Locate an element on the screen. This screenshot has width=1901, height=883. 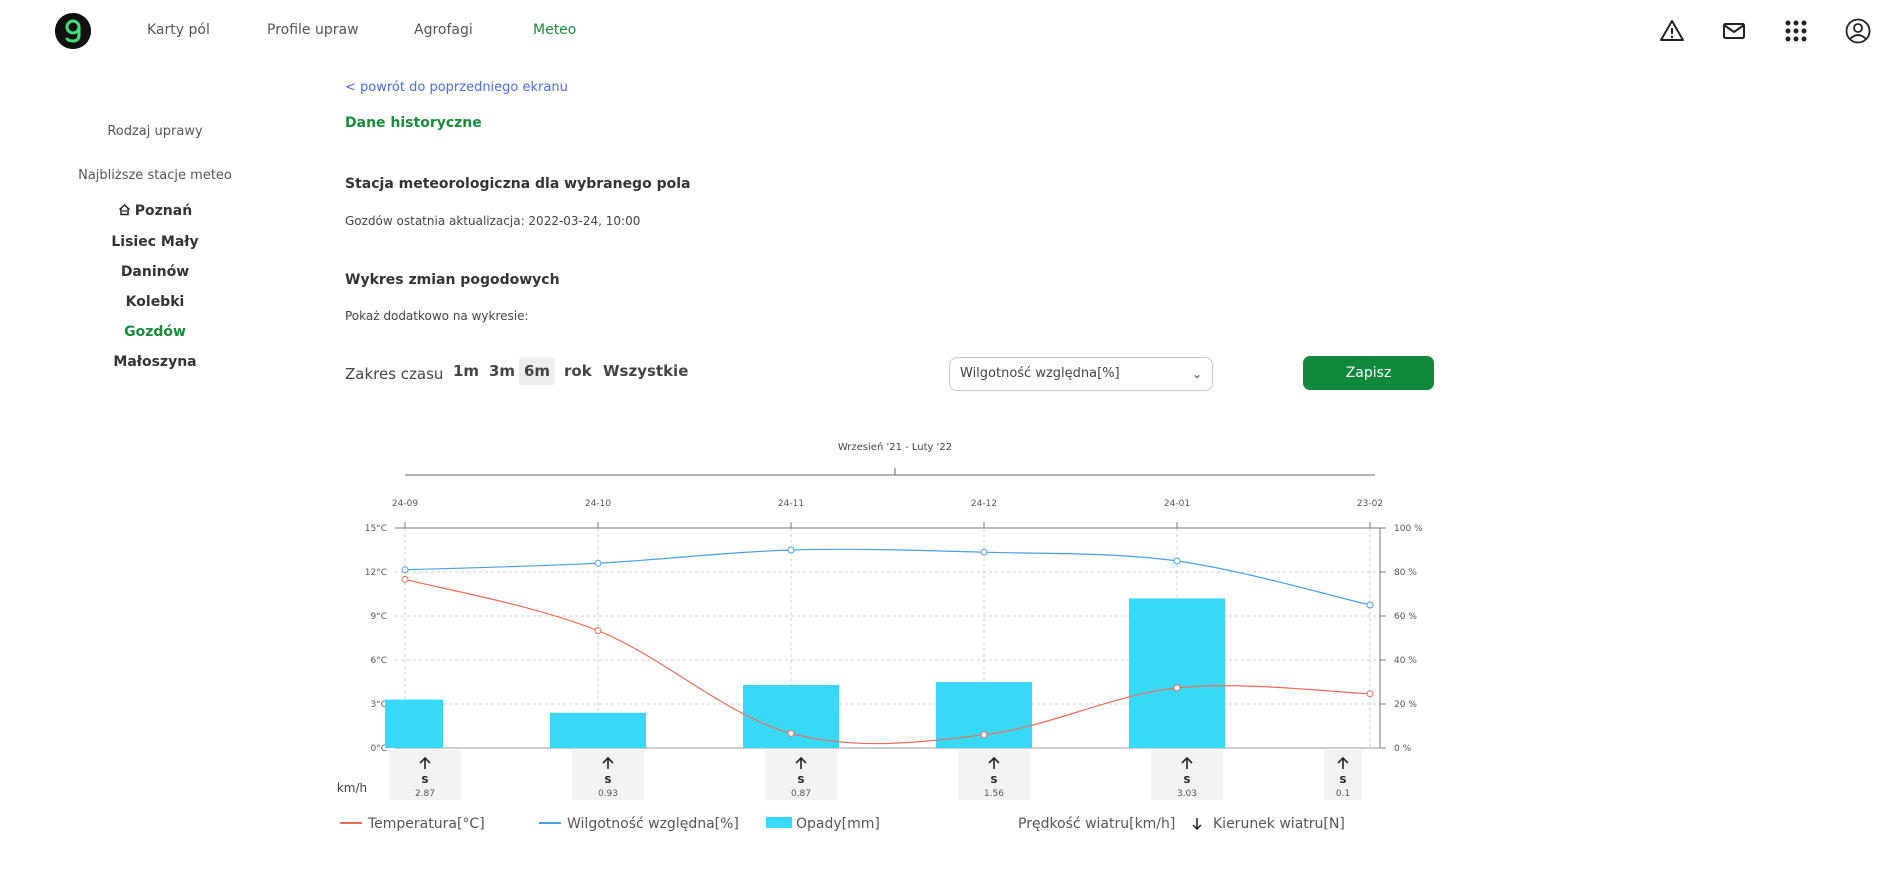
wind-unit-label: km/h is located at coordinates (352, 788).